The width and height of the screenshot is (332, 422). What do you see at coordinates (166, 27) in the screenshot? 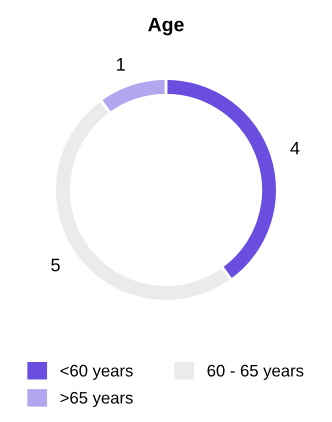
I see `chart-title: Age` at bounding box center [166, 27].